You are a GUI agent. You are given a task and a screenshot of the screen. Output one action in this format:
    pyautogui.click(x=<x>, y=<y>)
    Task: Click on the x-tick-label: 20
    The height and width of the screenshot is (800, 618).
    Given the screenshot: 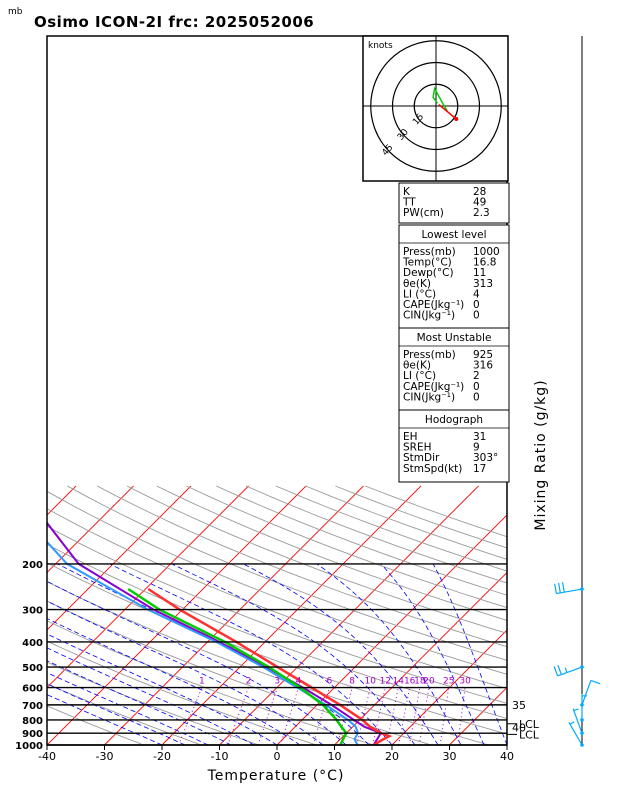 What is the action you would take?
    pyautogui.click(x=392, y=756)
    